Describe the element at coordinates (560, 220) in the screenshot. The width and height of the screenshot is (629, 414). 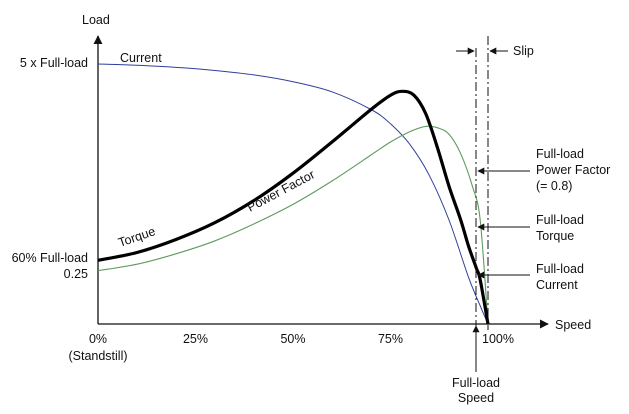
I see `torque-annotation-line-1: Full-load` at that location.